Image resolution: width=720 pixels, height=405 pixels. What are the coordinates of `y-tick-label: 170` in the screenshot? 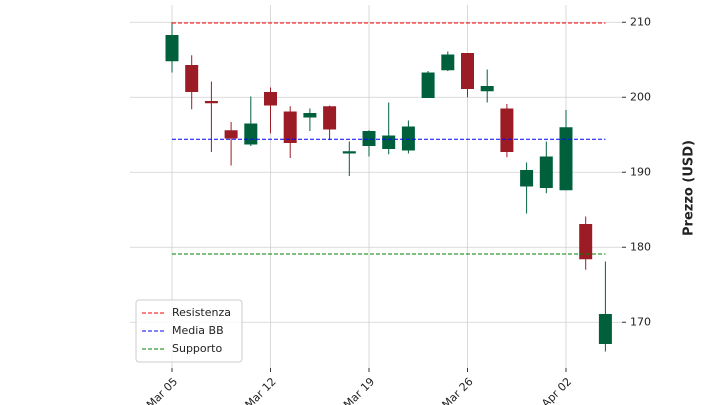 It's located at (640, 321).